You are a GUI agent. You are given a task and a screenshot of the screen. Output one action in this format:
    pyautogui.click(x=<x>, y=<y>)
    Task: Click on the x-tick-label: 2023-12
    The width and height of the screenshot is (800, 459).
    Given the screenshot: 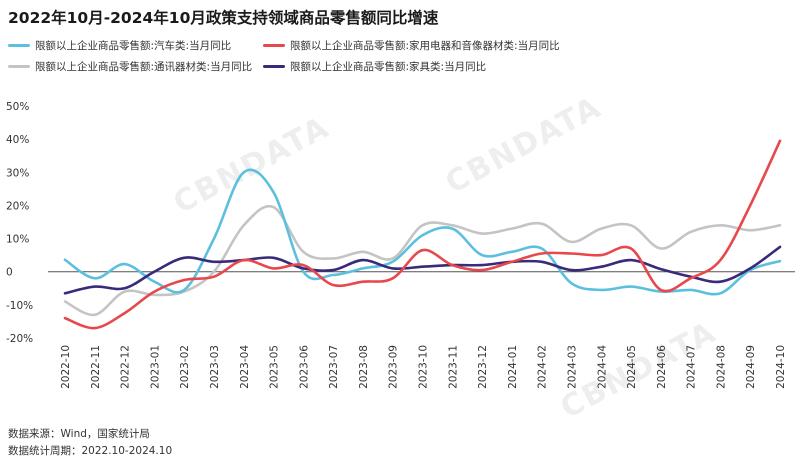 What is the action you would take?
    pyautogui.click(x=483, y=367)
    